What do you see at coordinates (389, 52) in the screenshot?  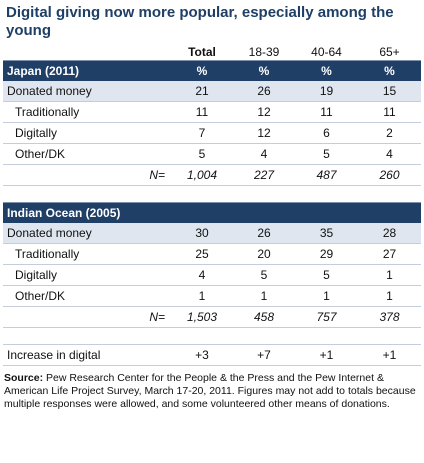 I see `column-header-65-plus: 65+` at bounding box center [389, 52].